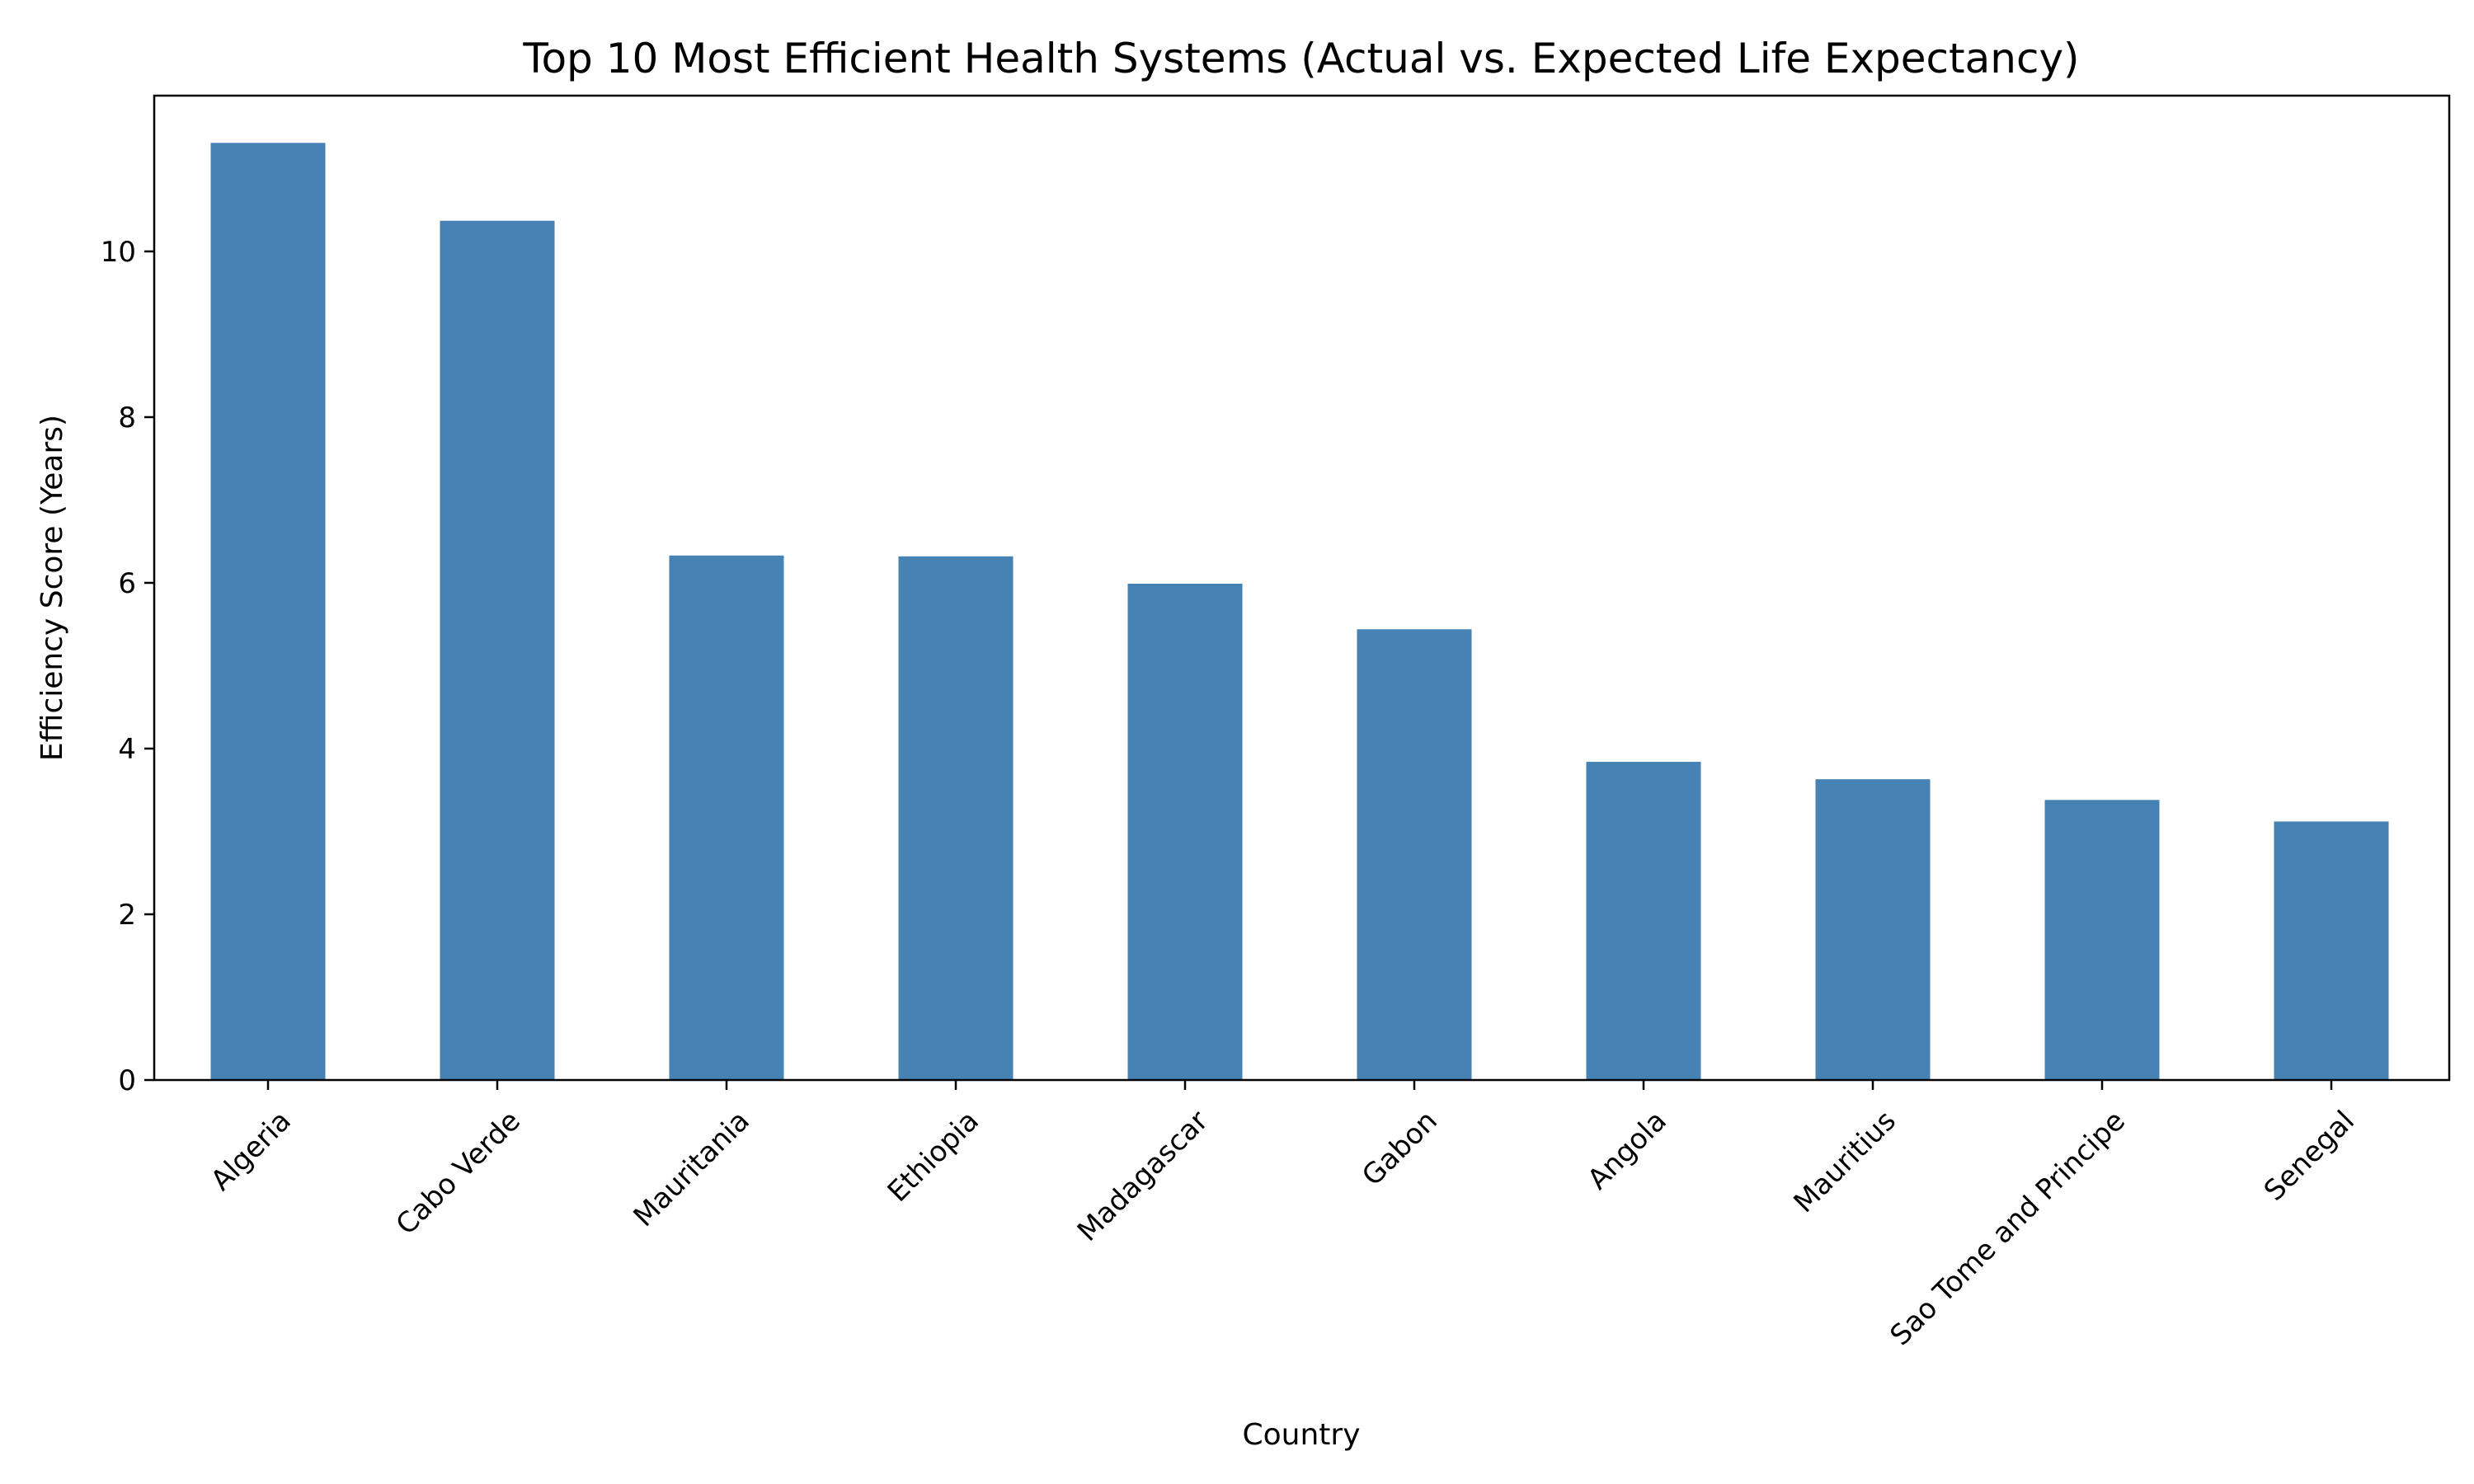  I want to click on x-tick-label: Ethiopia, so click(933, 1157).